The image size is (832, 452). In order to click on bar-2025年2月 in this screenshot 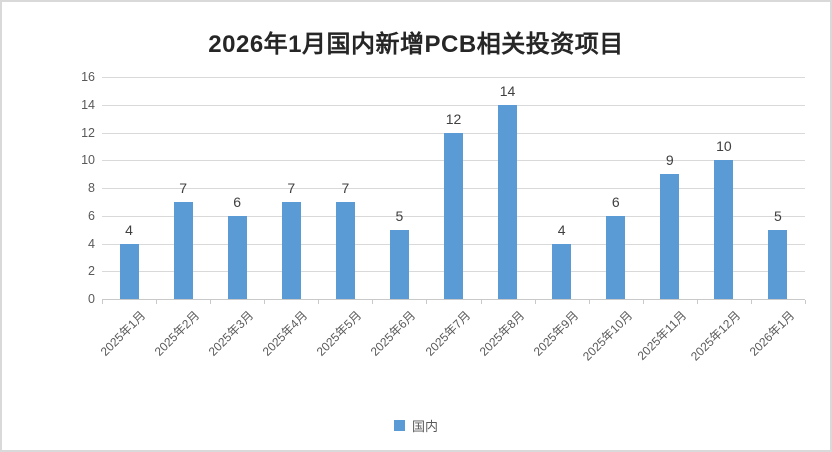, I will do `click(183, 250)`.